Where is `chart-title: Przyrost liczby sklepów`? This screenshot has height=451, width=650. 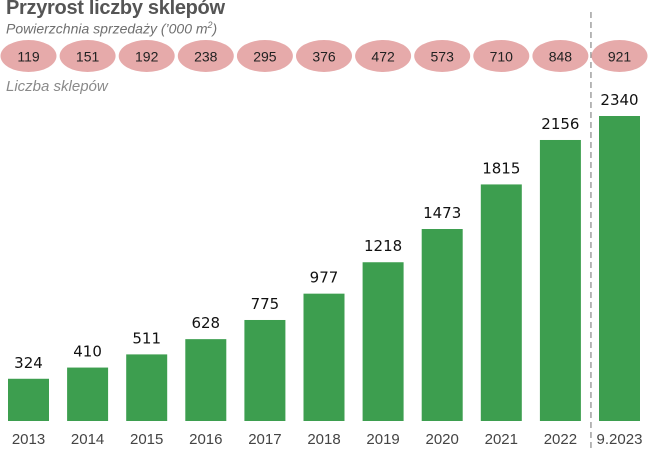 chart-title: Przyrost liczby sklepów is located at coordinates (115, 9).